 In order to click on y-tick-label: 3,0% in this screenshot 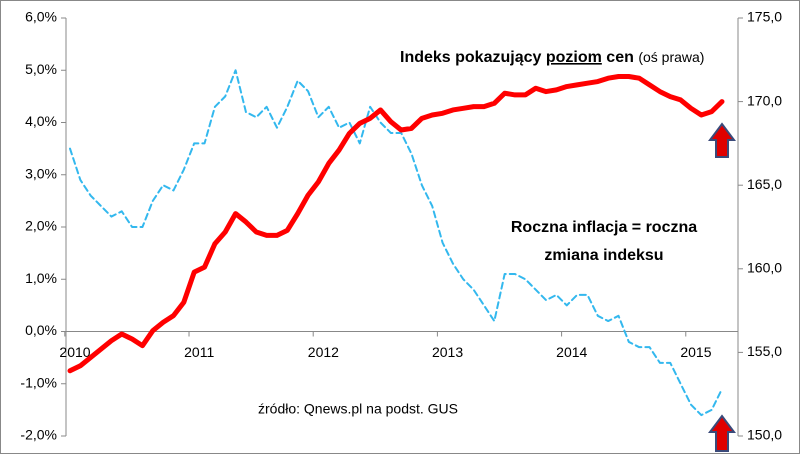, I will do `click(41, 173)`.